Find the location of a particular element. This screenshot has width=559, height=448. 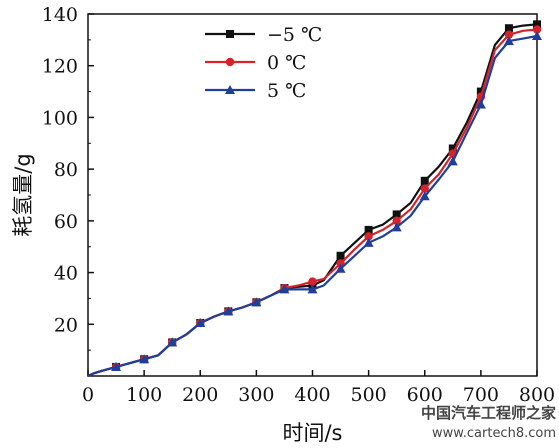

watermark-line2: www.cartech8.com is located at coordinates (494, 433).